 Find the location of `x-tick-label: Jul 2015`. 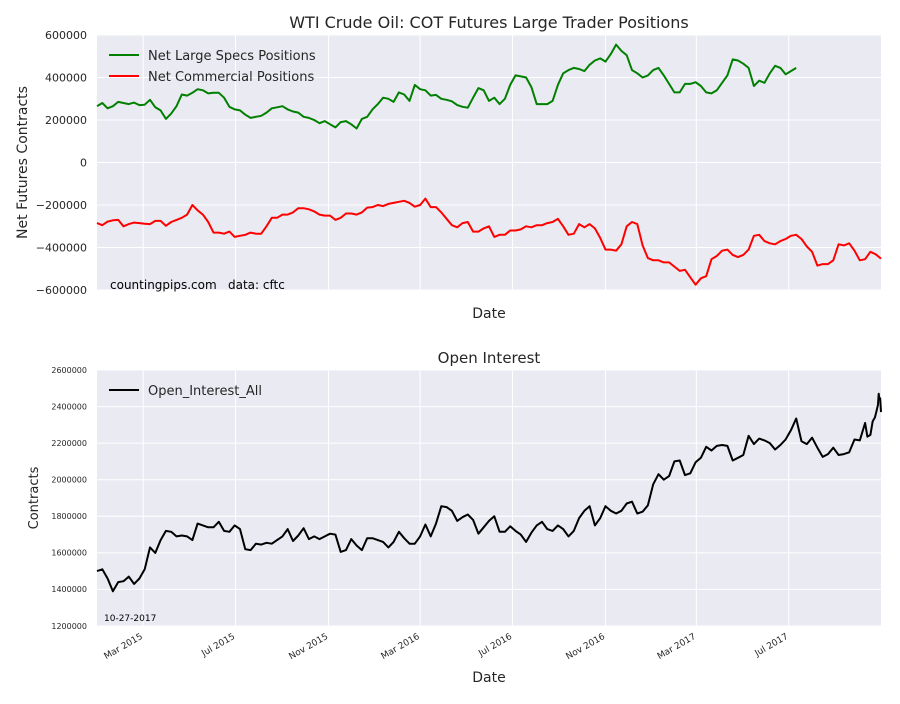

x-tick-label: Jul 2015 is located at coordinates (218, 645).